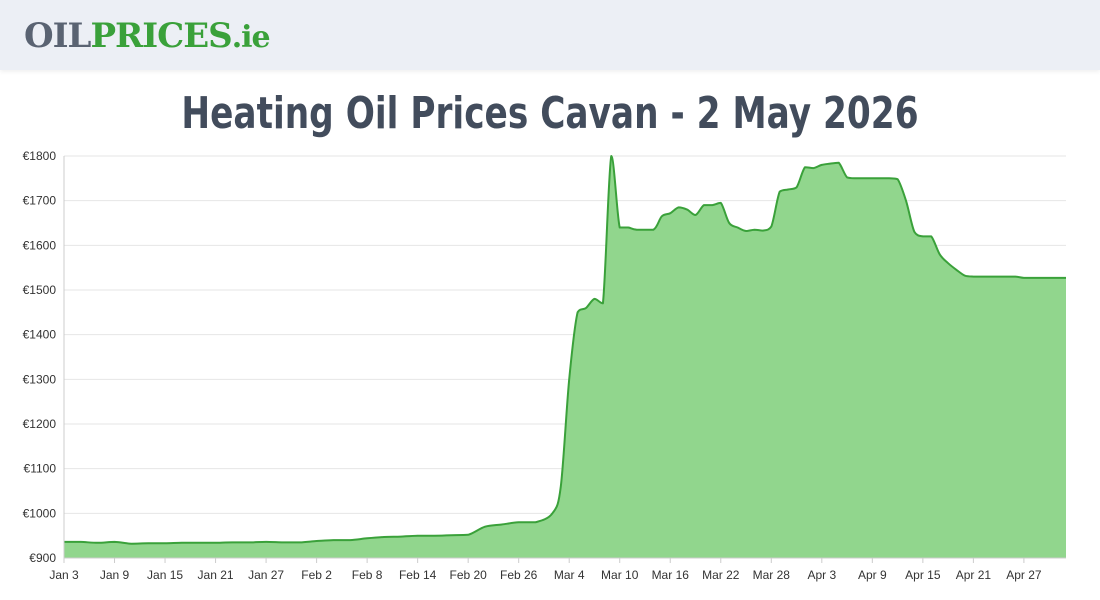 This screenshot has width=1100, height=600. What do you see at coordinates (721, 575) in the screenshot?
I see `x-tick-label: Mar 22` at bounding box center [721, 575].